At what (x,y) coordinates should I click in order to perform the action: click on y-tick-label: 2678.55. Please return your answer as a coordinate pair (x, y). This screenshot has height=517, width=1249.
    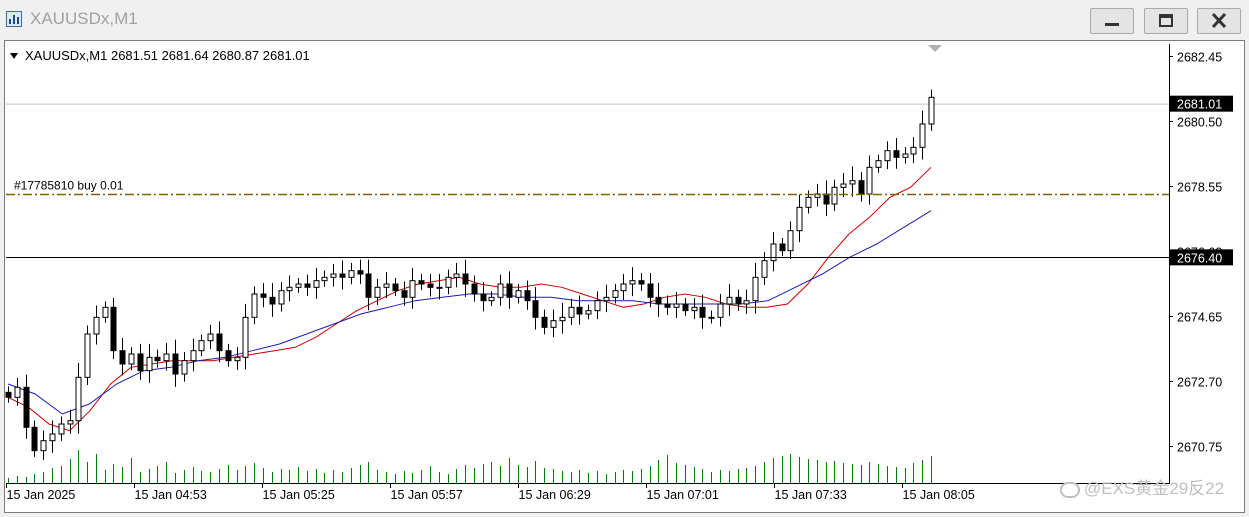
    Looking at the image, I should click on (1199, 188).